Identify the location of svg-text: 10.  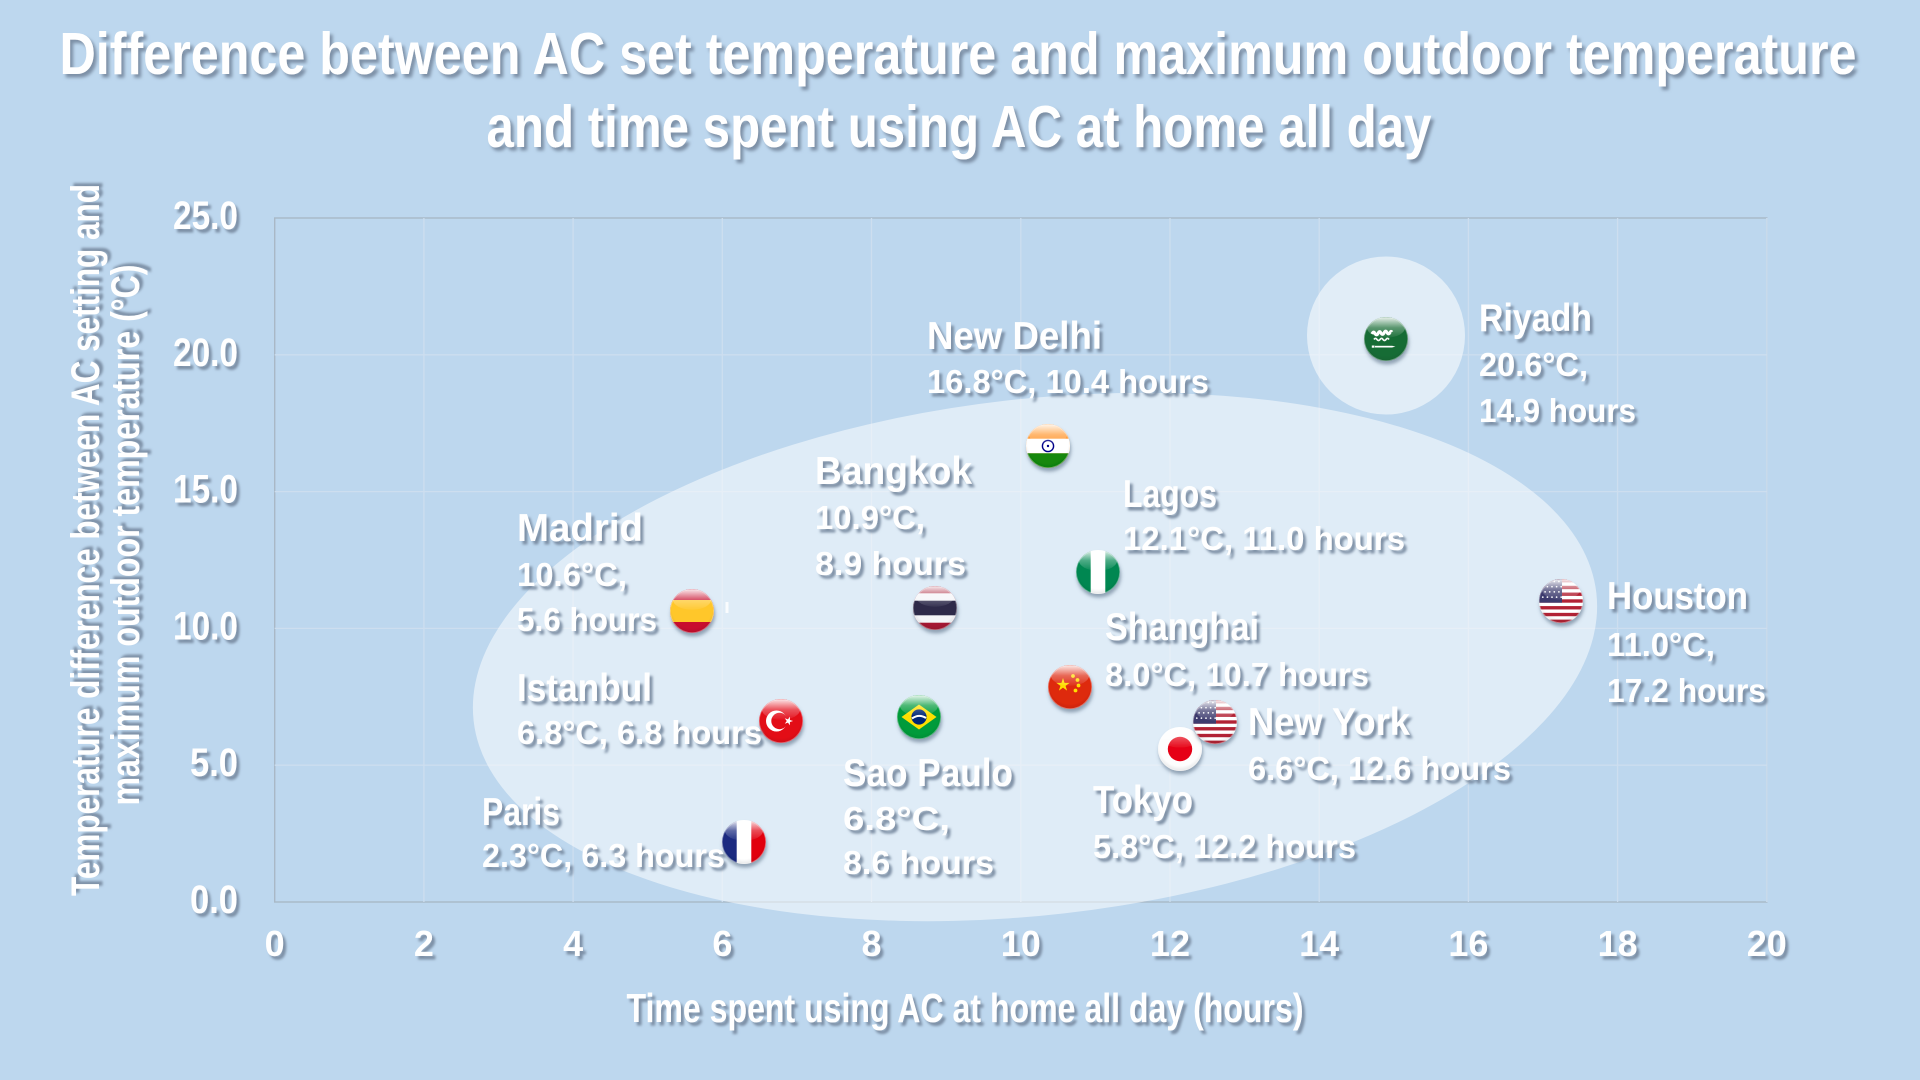
(1021, 943).